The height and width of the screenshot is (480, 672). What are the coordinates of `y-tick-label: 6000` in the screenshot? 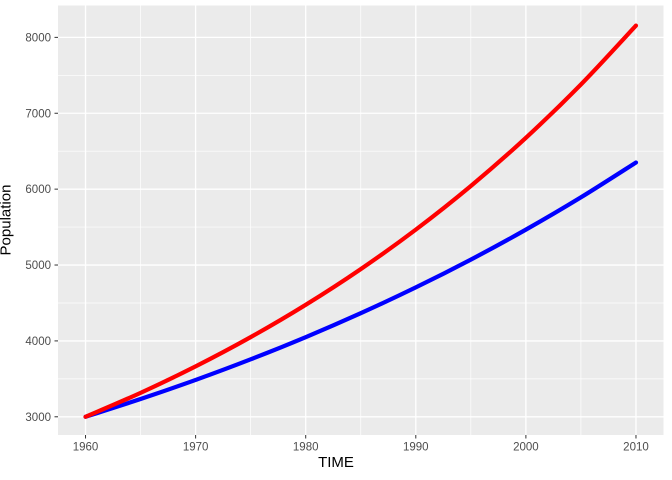 It's located at (38, 190).